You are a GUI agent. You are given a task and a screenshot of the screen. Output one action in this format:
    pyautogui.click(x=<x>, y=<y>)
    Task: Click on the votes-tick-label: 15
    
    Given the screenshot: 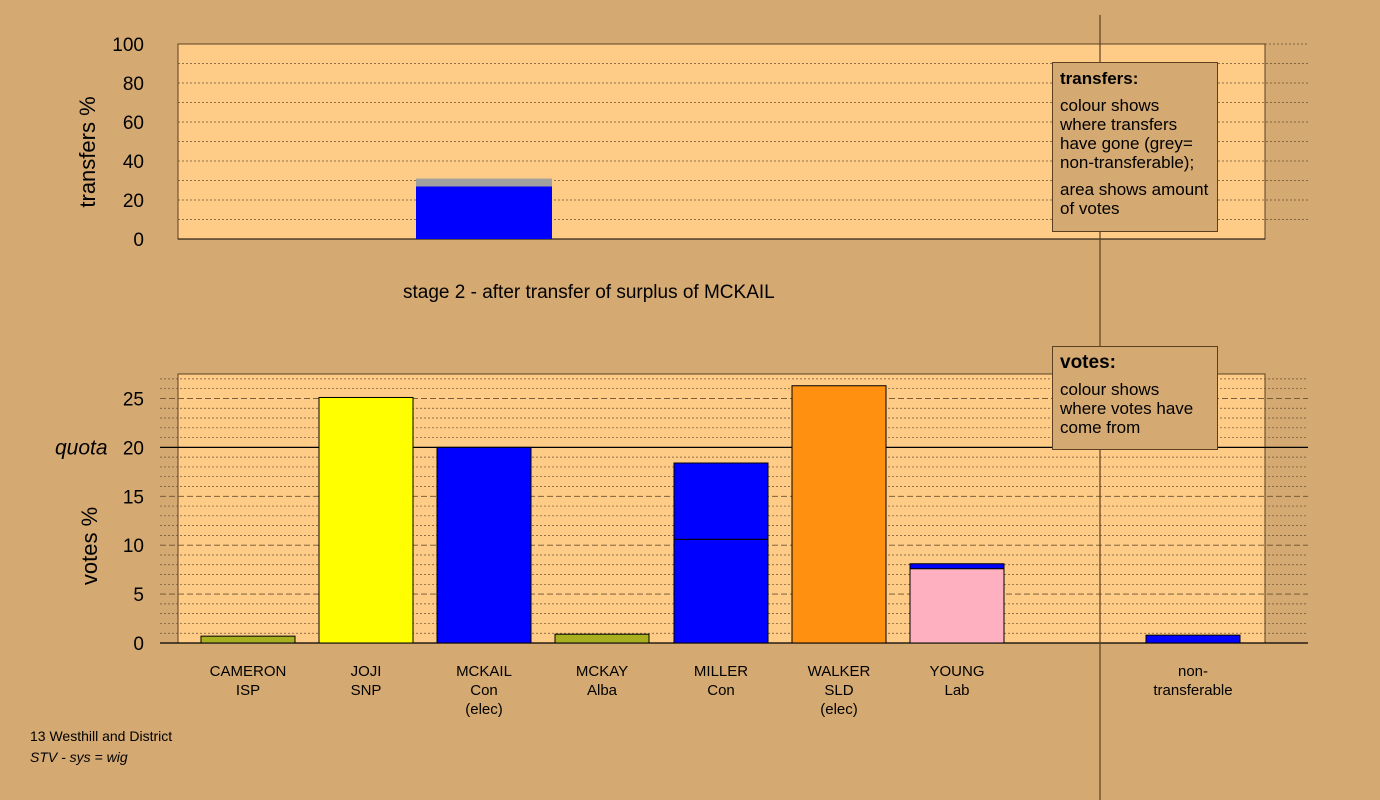 What is the action you would take?
    pyautogui.click(x=133, y=497)
    